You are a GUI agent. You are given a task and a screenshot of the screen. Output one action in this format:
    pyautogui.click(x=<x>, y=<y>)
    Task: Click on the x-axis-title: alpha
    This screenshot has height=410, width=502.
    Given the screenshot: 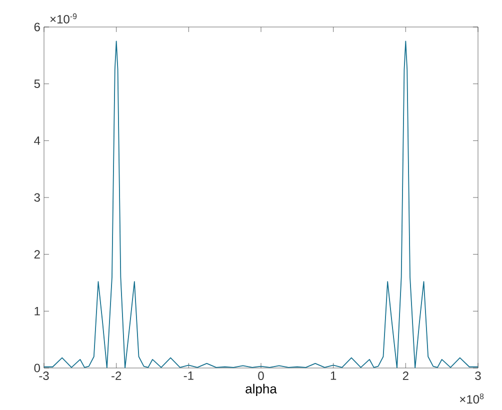 What is the action you would take?
    pyautogui.click(x=261, y=390)
    